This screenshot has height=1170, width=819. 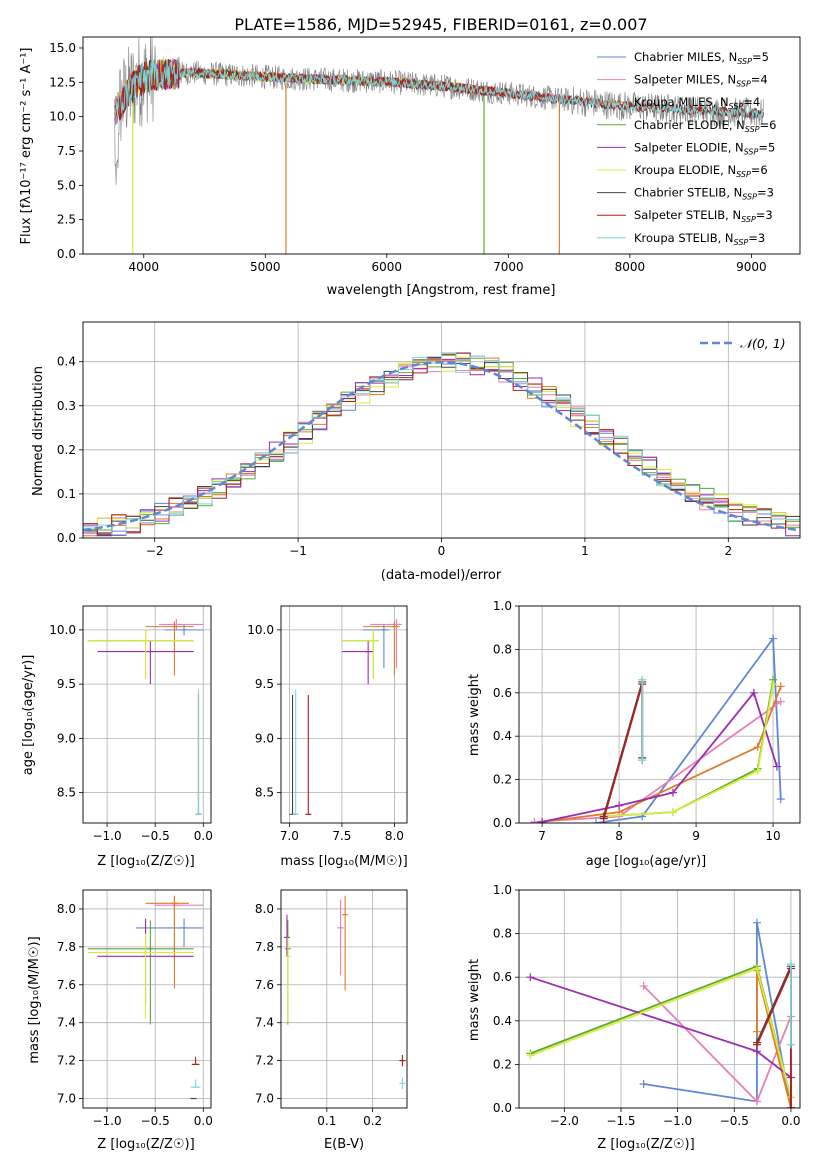 I want to click on mass-vs-ebv-plot-area: 0.1 0.2 7.0 7.2 7.4 7.6 7.8 8.0, so click(x=331, y=1008).